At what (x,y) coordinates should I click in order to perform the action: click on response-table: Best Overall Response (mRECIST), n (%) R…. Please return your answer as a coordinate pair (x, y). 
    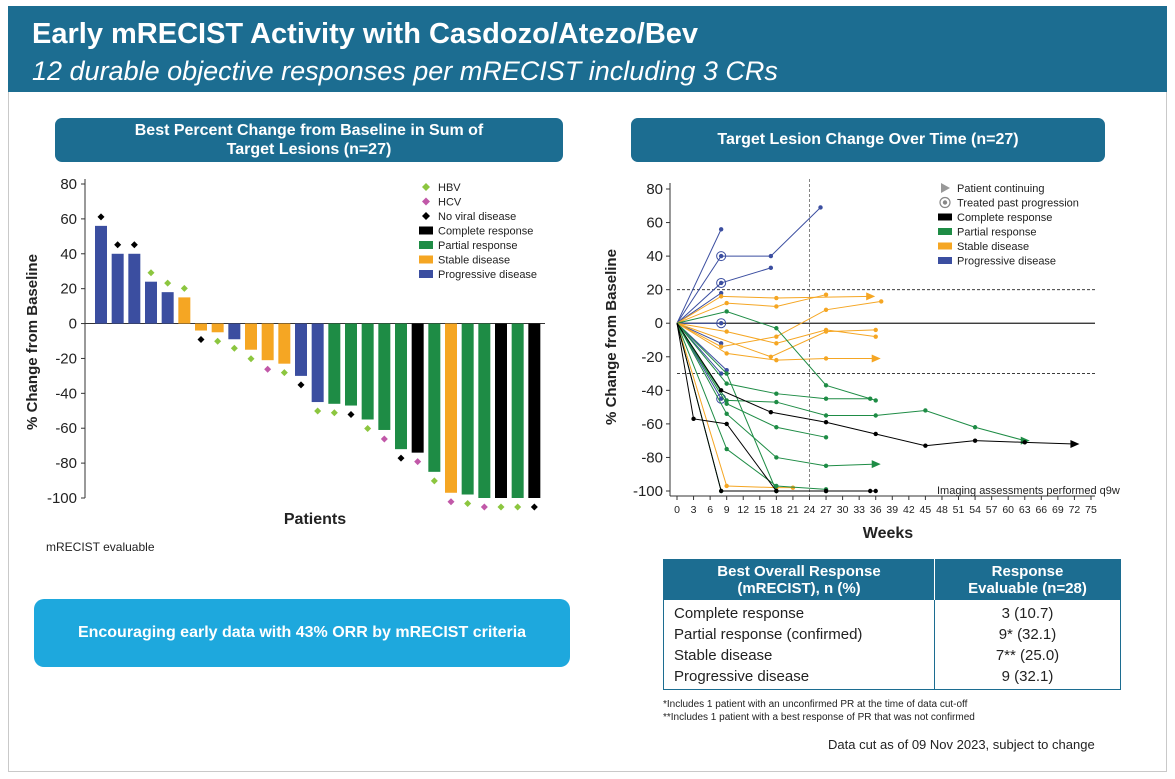
    Looking at the image, I should click on (892, 624).